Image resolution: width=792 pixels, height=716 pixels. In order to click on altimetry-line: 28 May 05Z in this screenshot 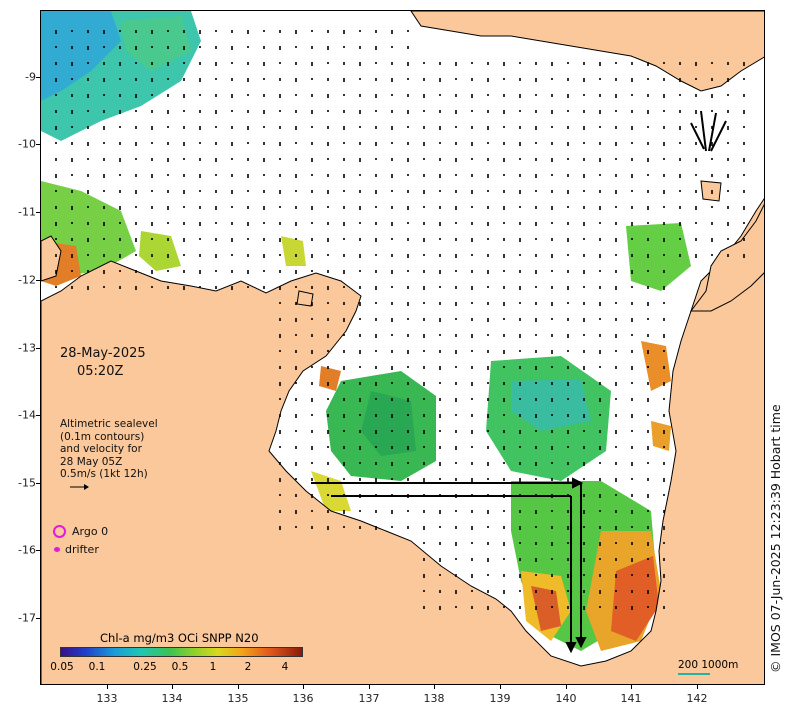, I will do `click(91, 461)`.